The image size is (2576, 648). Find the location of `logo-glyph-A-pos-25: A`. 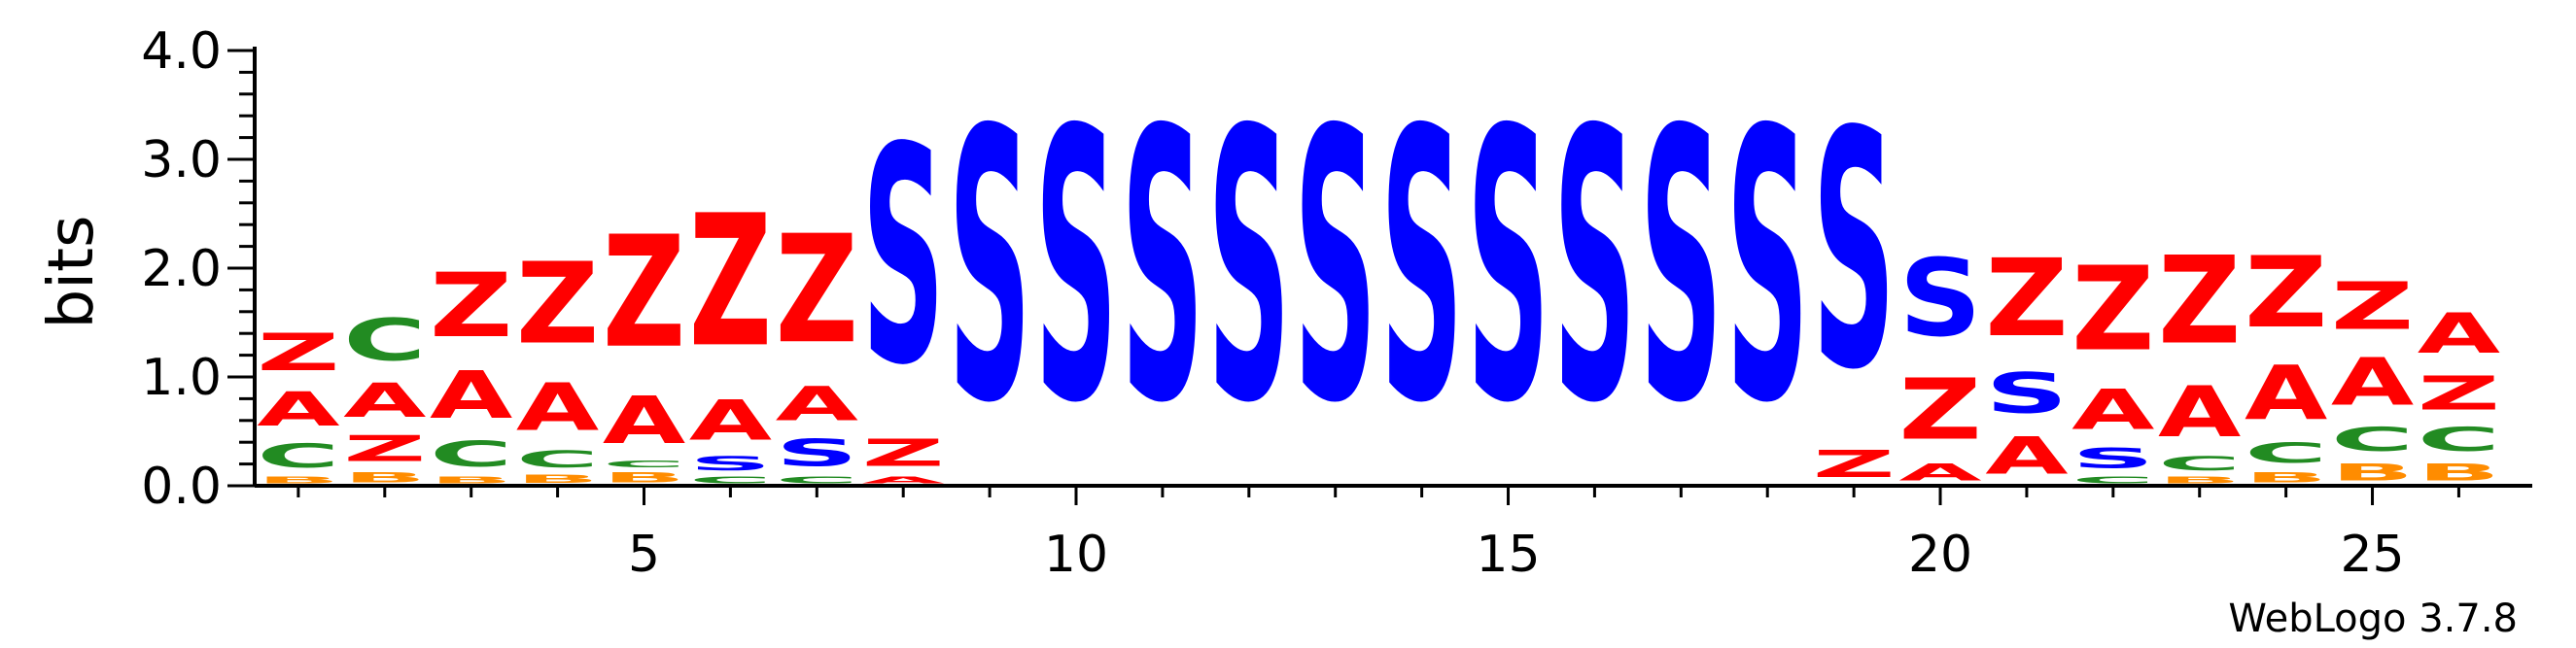

logo-glyph-A-pos-25: A is located at coordinates (2373, 382).